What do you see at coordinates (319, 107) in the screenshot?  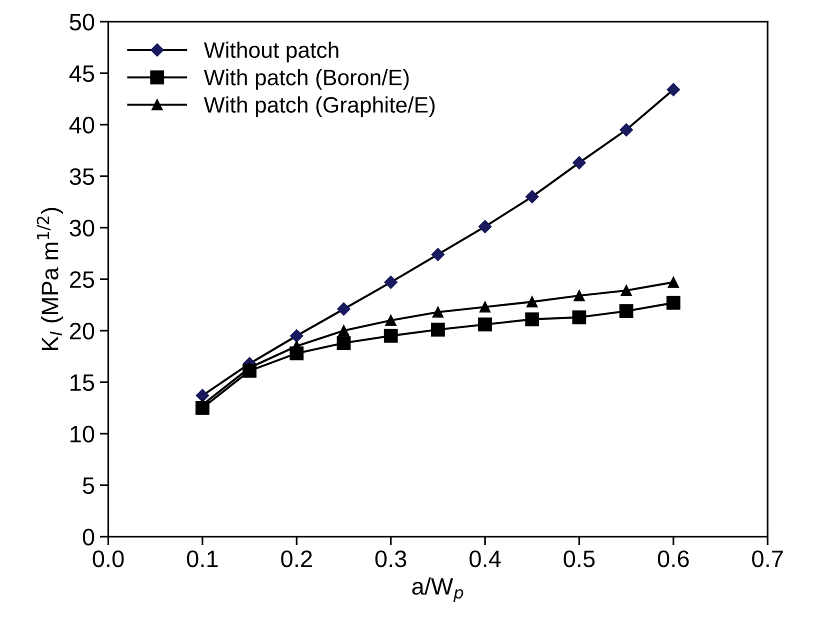 I see `legend-label: With patch (Graphite/E)` at bounding box center [319, 107].